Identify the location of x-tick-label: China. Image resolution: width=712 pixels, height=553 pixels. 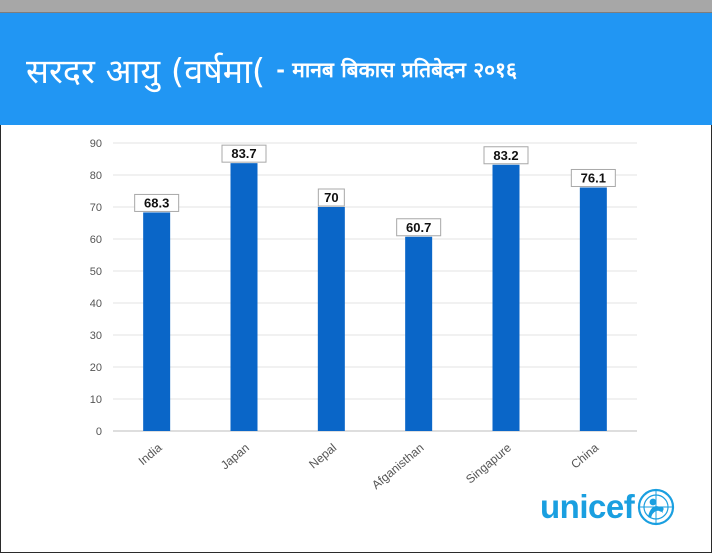
(584, 455).